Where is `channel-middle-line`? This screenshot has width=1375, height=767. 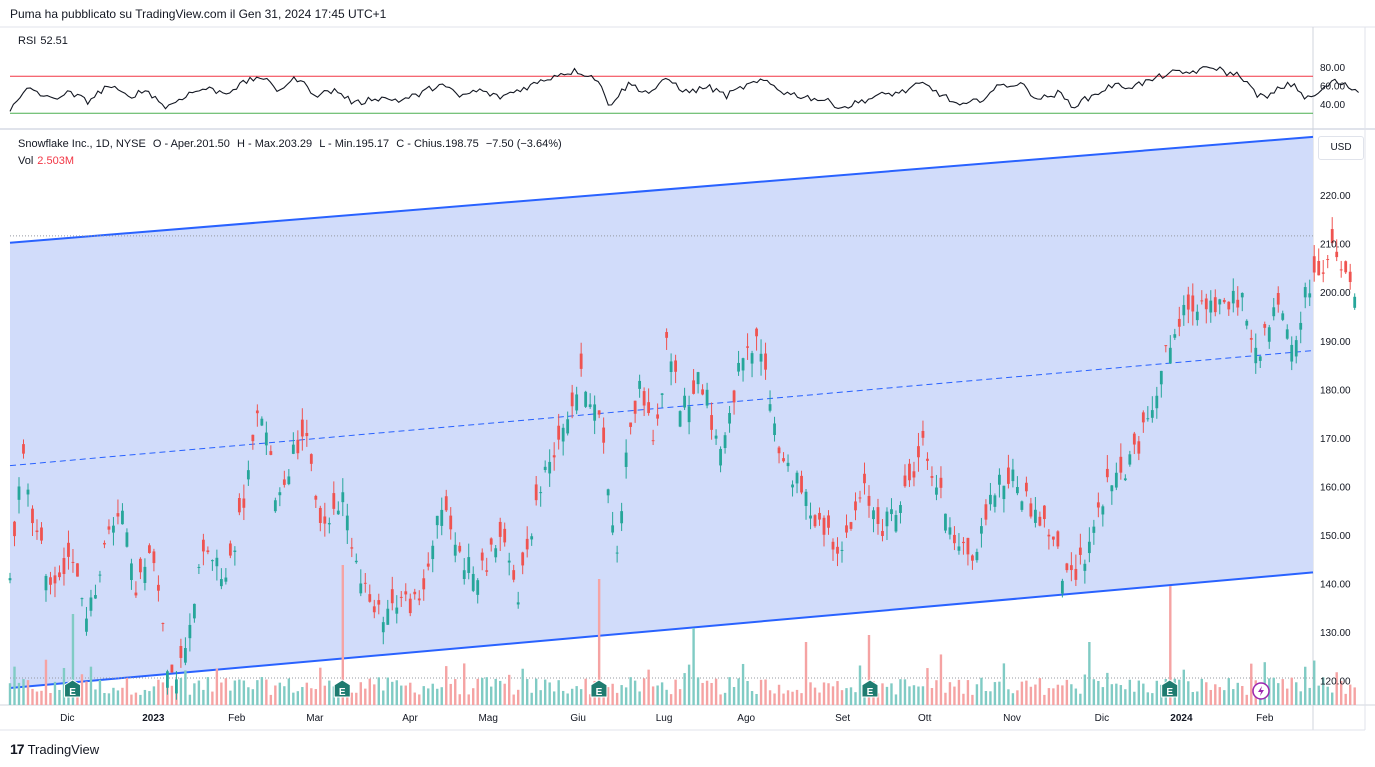
channel-middle-line is located at coordinates (661, 408).